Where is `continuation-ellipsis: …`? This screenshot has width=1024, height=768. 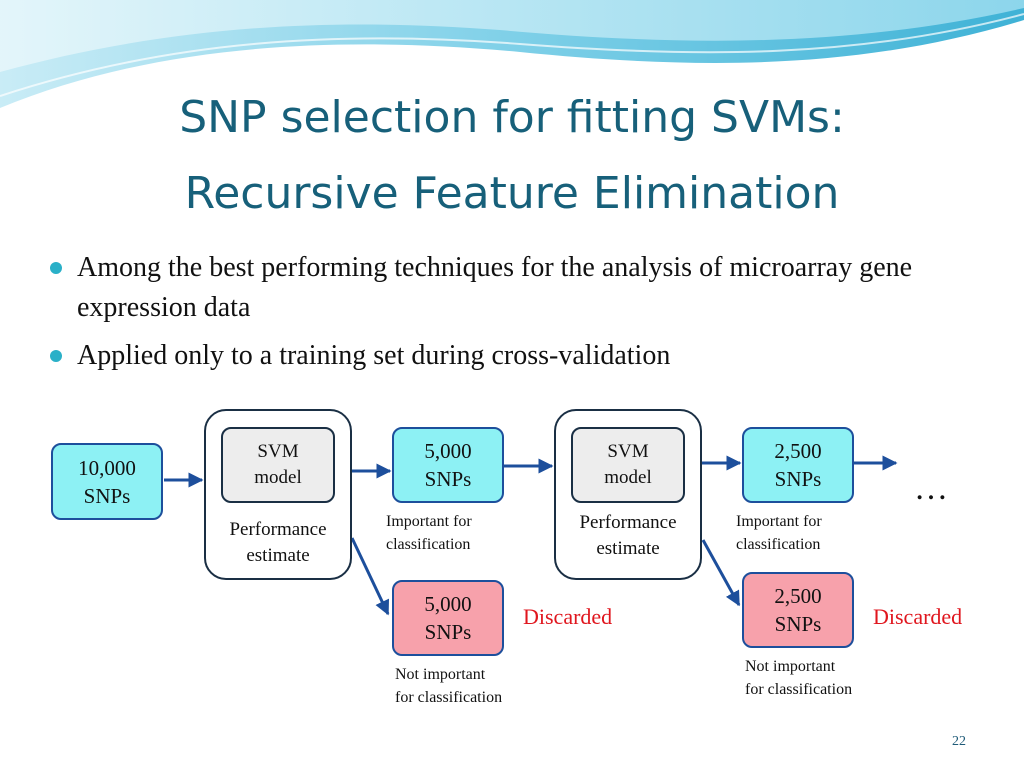 continuation-ellipsis: … is located at coordinates (931, 488).